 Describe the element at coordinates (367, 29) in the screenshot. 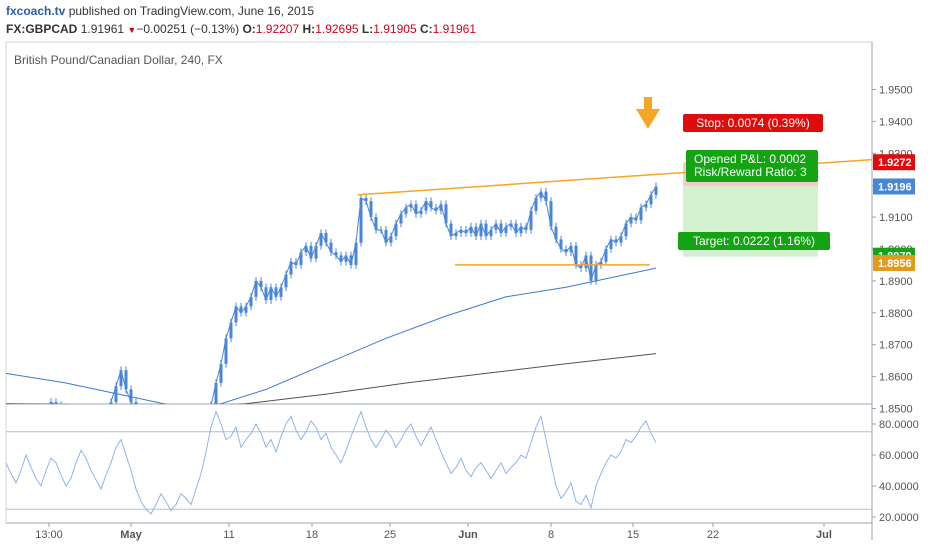

I see `low-label: L:` at that location.